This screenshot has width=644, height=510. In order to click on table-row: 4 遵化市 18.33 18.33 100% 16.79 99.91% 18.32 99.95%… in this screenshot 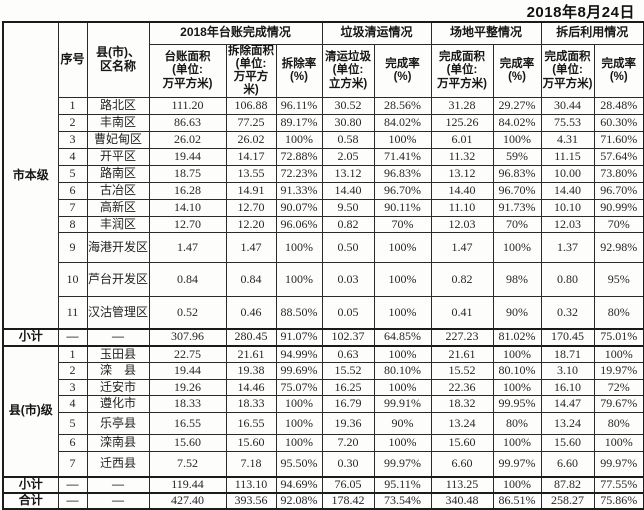, I will do `click(323, 404)`.